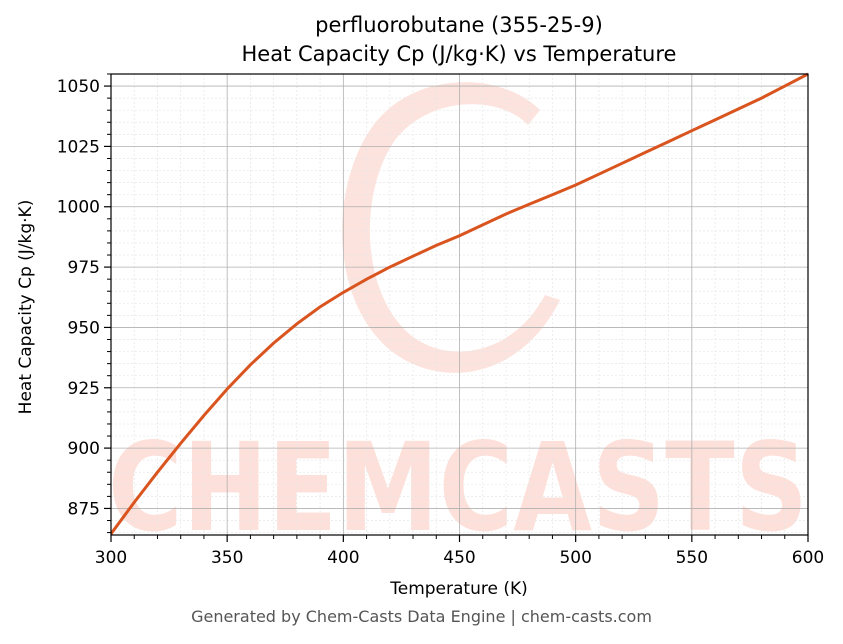 The width and height of the screenshot is (843, 644). Describe the element at coordinates (458, 589) in the screenshot. I see `x-axis-label: Temperature (K)` at that location.